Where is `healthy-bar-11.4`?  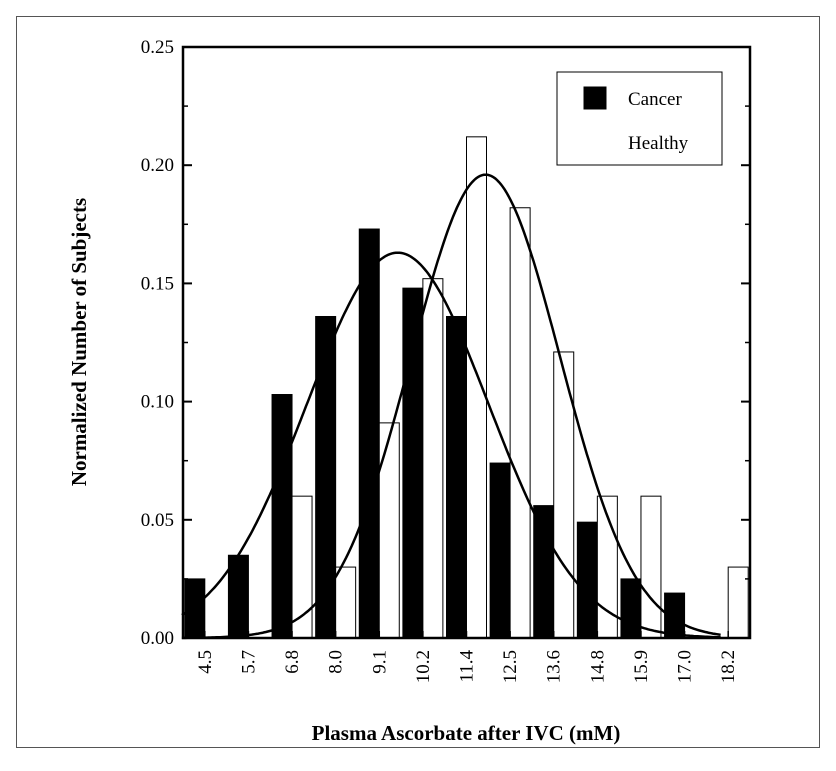 healthy-bar-11.4 is located at coordinates (476, 387).